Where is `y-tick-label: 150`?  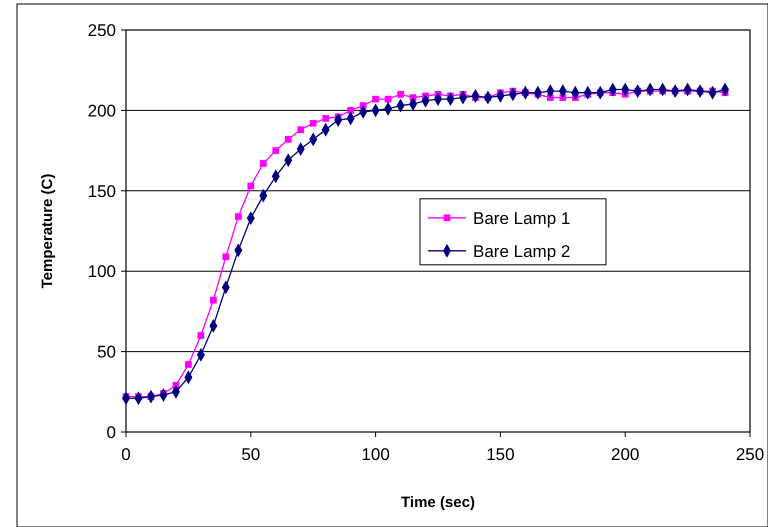 y-tick-label: 150 is located at coordinates (102, 191).